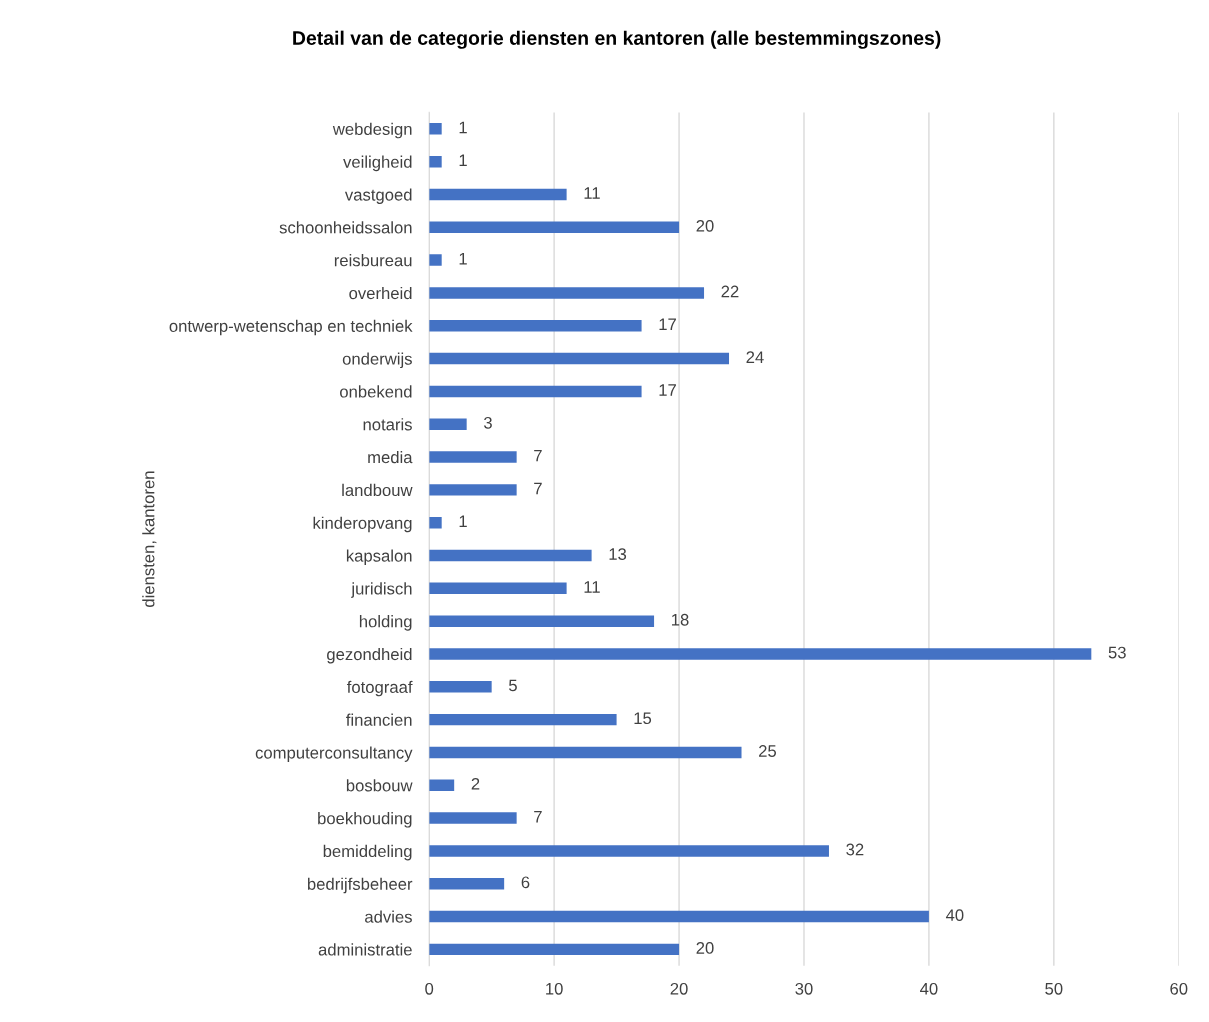  I want to click on y-tick-label: media, so click(390, 457).